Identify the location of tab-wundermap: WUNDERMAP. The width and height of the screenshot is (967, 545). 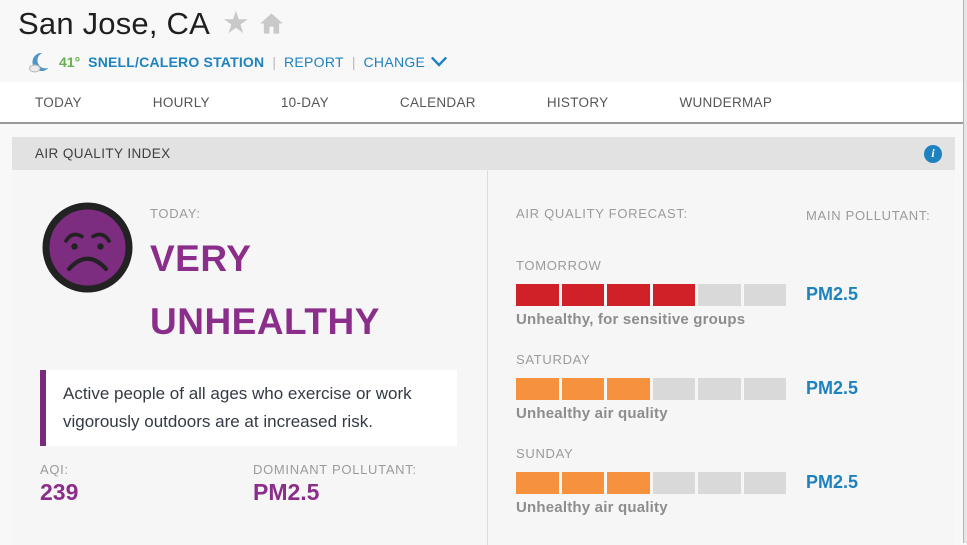
(726, 102).